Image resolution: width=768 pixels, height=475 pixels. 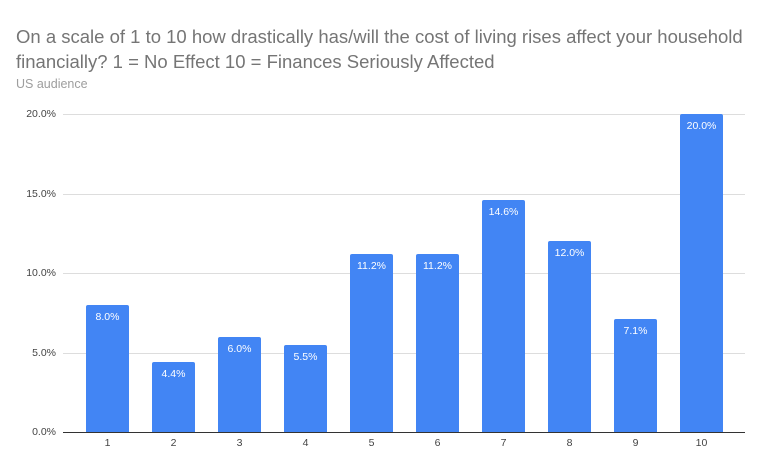 I want to click on bar-2: 4.4%, so click(x=173, y=397).